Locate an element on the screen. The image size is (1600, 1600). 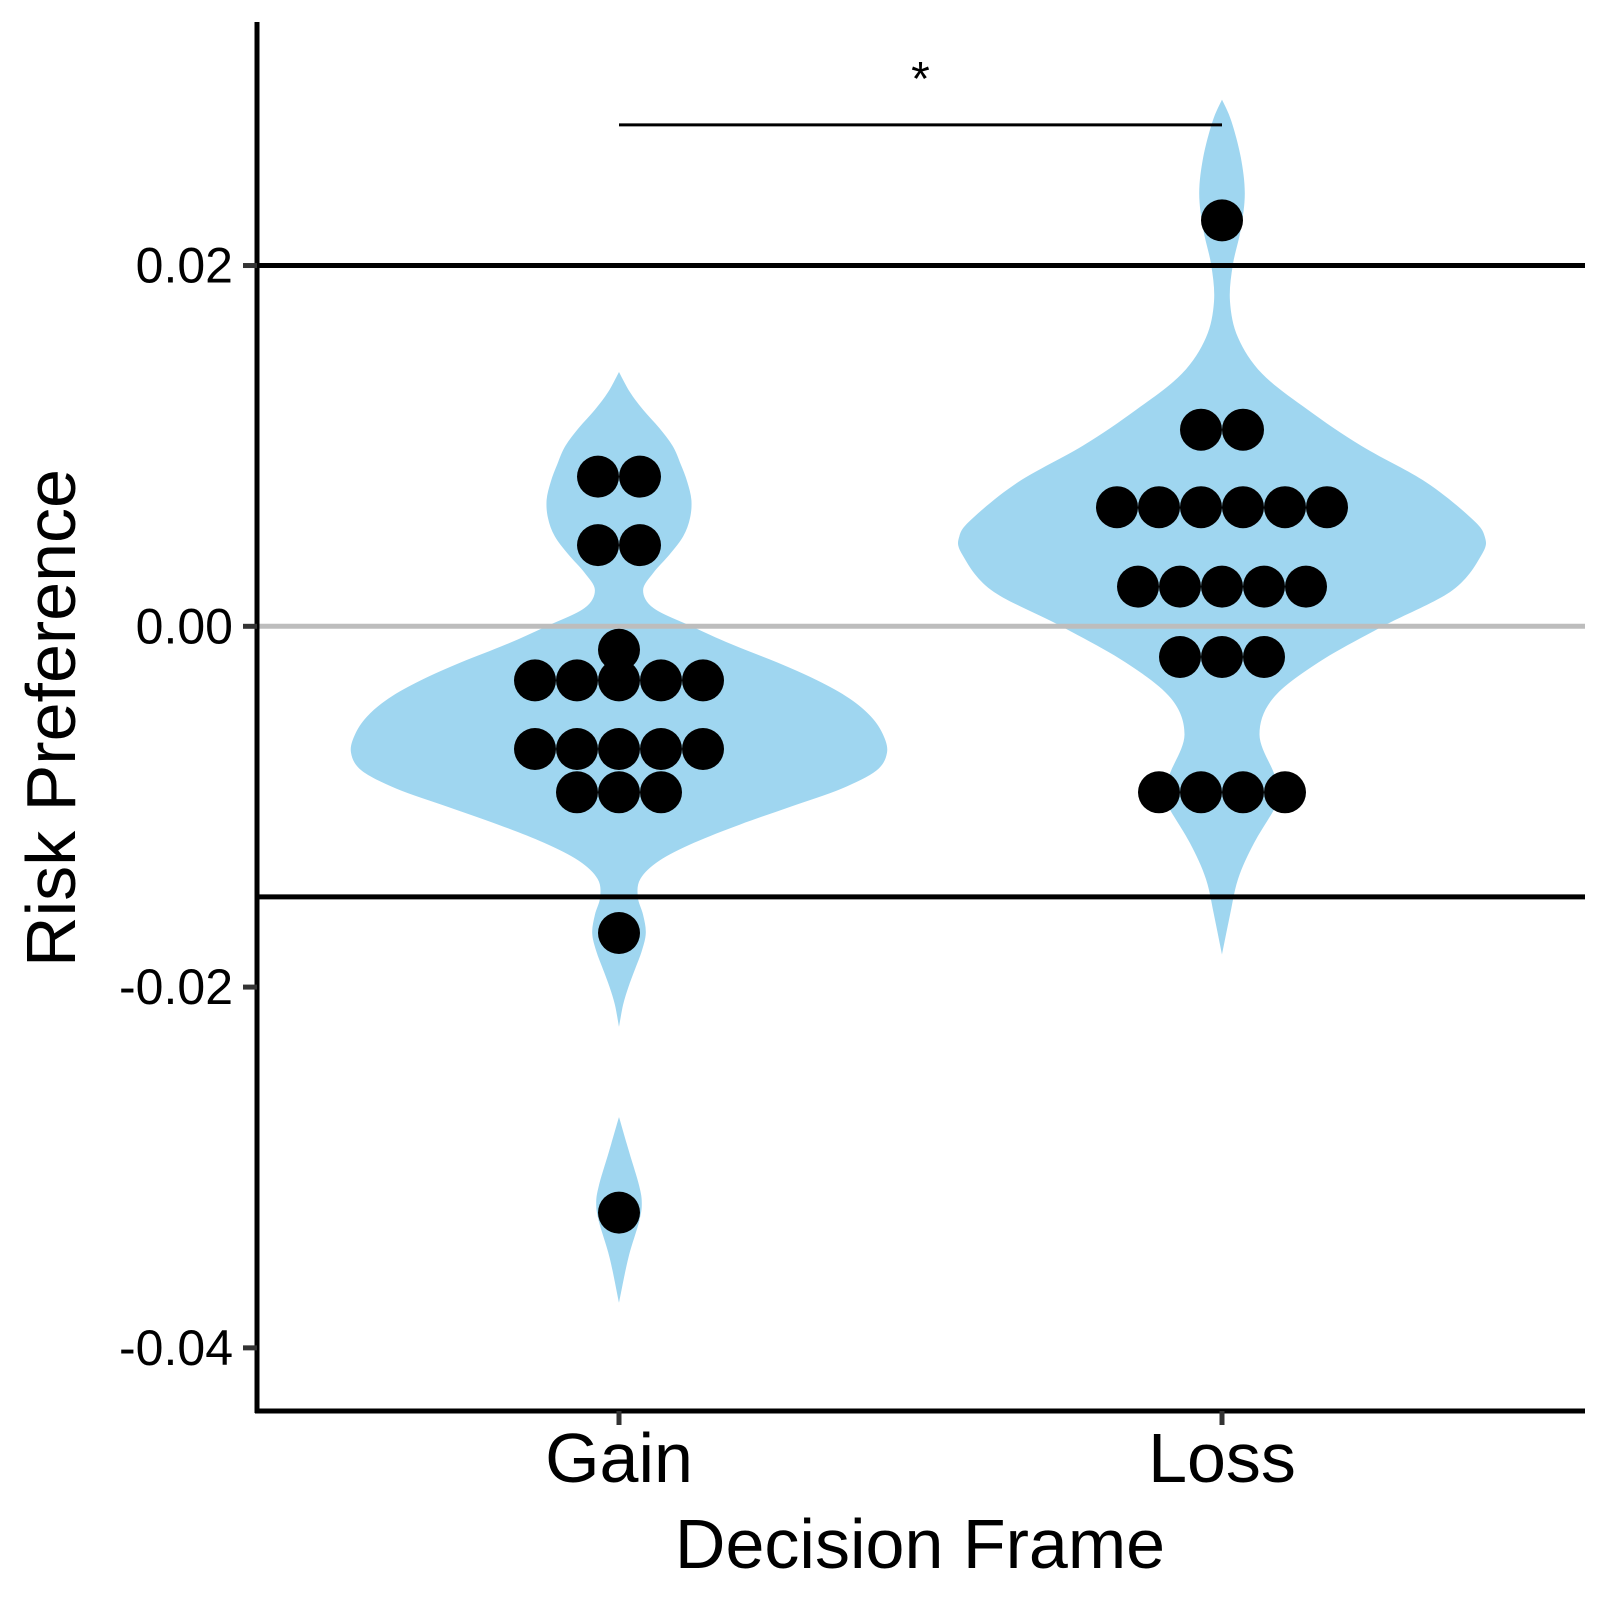
significance-label: * is located at coordinates (920, 79).